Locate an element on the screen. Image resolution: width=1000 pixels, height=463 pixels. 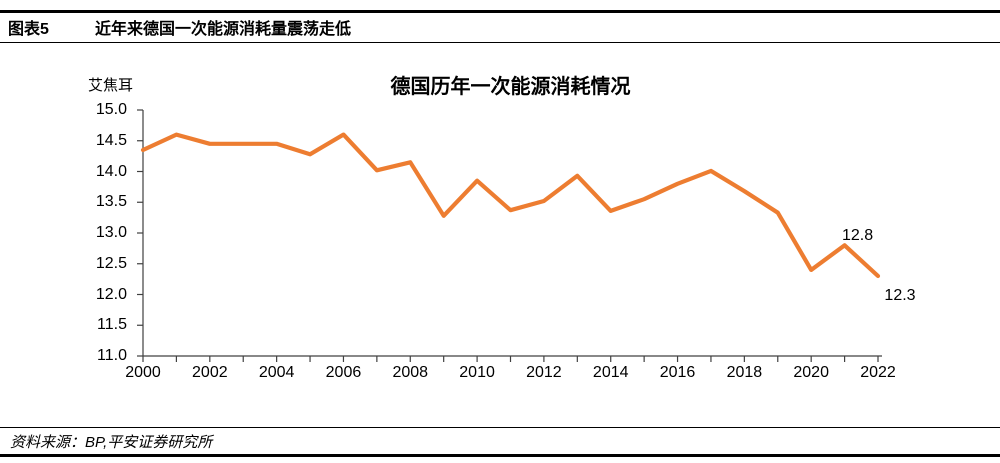
x-tick-label: 2000 is located at coordinates (143, 372).